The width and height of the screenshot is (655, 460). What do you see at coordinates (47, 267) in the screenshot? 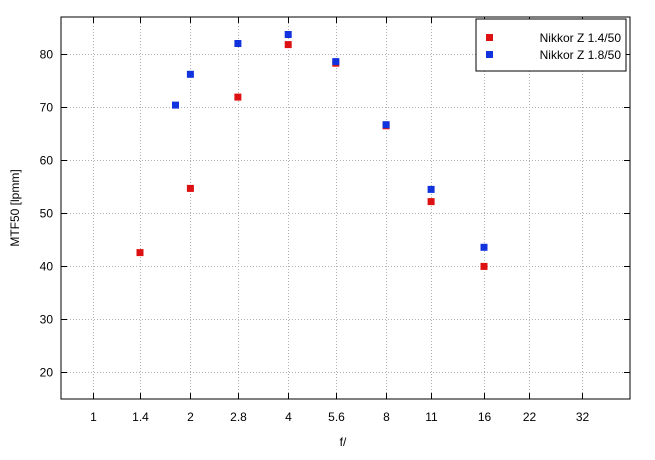
I see `y-tick-label: 40` at bounding box center [47, 267].